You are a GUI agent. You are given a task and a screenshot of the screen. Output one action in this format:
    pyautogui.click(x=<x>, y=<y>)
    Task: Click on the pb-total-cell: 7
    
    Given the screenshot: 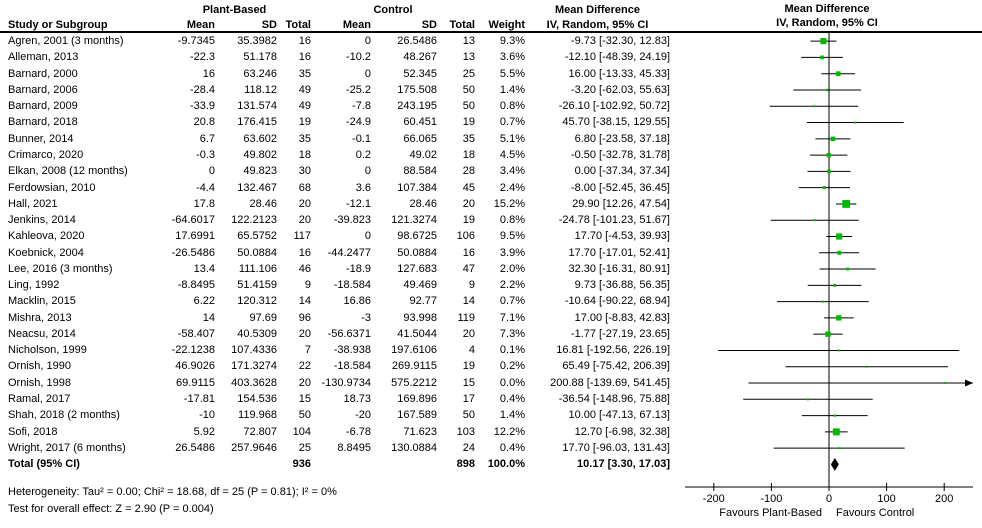 What is the action you would take?
    pyautogui.click(x=307, y=350)
    